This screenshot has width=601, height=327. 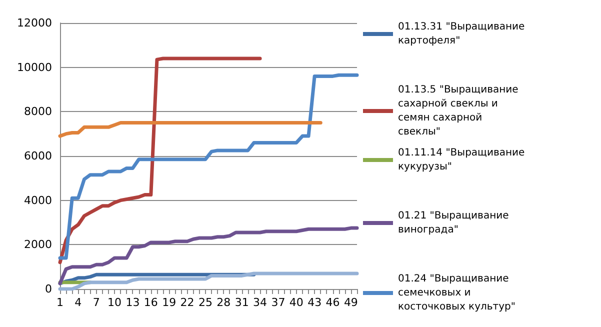 I want to click on x-tick-label: 4, so click(x=78, y=302).